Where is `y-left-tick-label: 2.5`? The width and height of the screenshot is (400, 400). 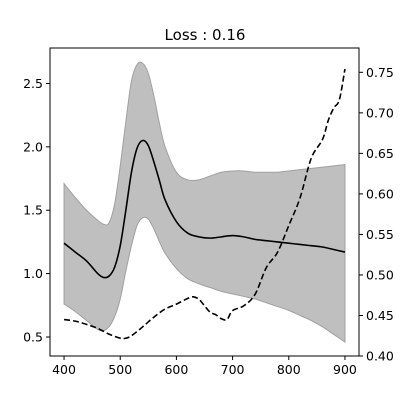 y-left-tick-label: 2.5 is located at coordinates (33, 83).